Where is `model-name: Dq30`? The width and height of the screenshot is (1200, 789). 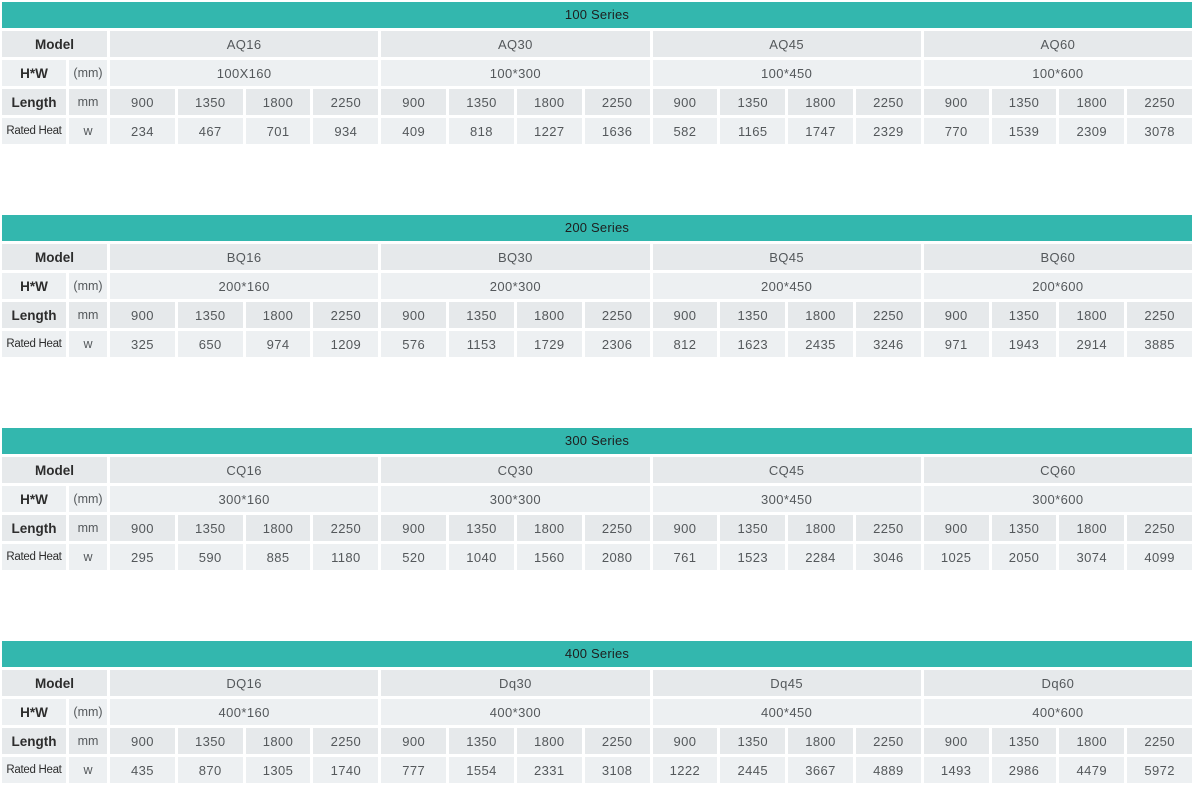 model-name: Dq30 is located at coordinates (515, 683).